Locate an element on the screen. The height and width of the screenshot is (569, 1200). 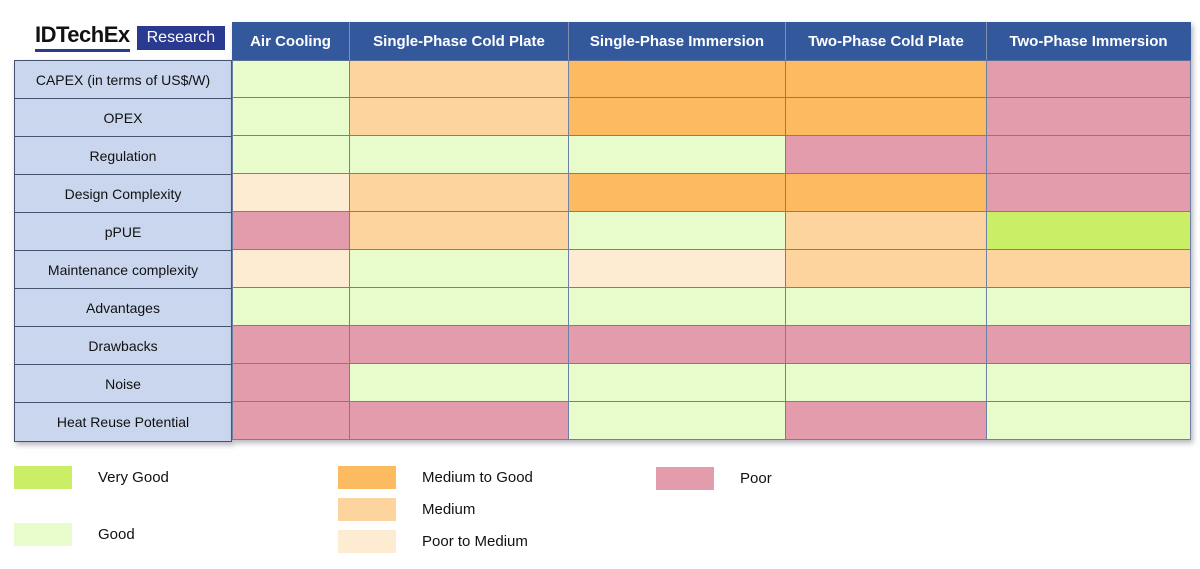
row-label-opex: OPEX is located at coordinates (123, 118).